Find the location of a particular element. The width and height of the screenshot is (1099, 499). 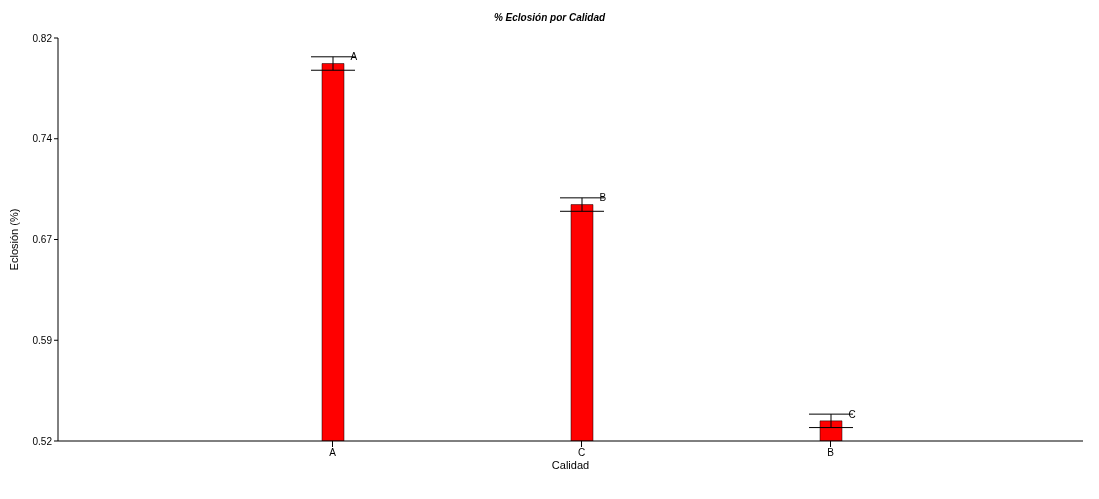

x-axis-title: Calidad is located at coordinates (570, 465).